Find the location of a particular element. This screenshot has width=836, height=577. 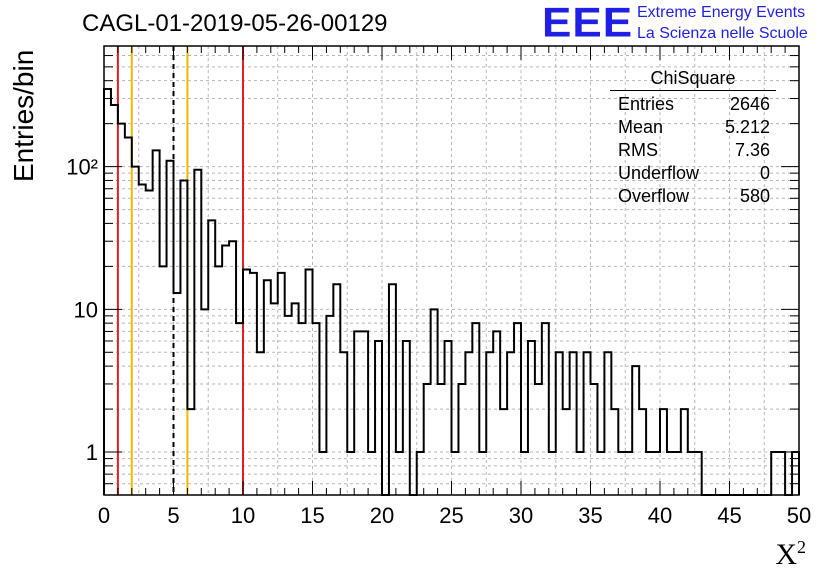

x-tick-label: 5 is located at coordinates (173, 515).